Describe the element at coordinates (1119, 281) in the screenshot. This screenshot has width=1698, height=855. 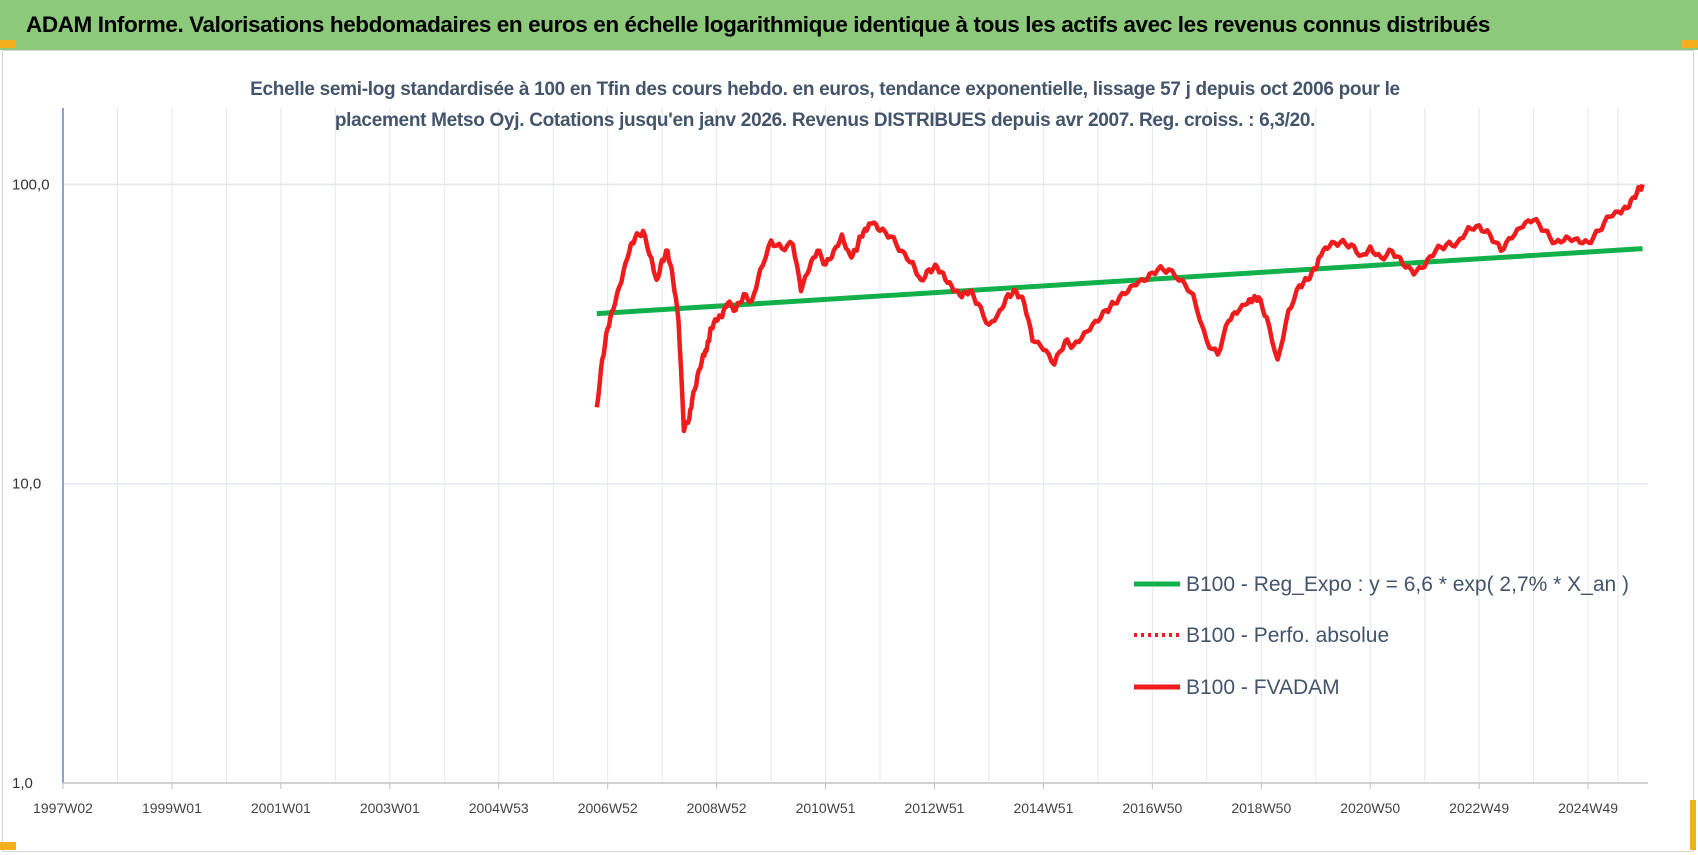
I see `series-line-regression` at that location.